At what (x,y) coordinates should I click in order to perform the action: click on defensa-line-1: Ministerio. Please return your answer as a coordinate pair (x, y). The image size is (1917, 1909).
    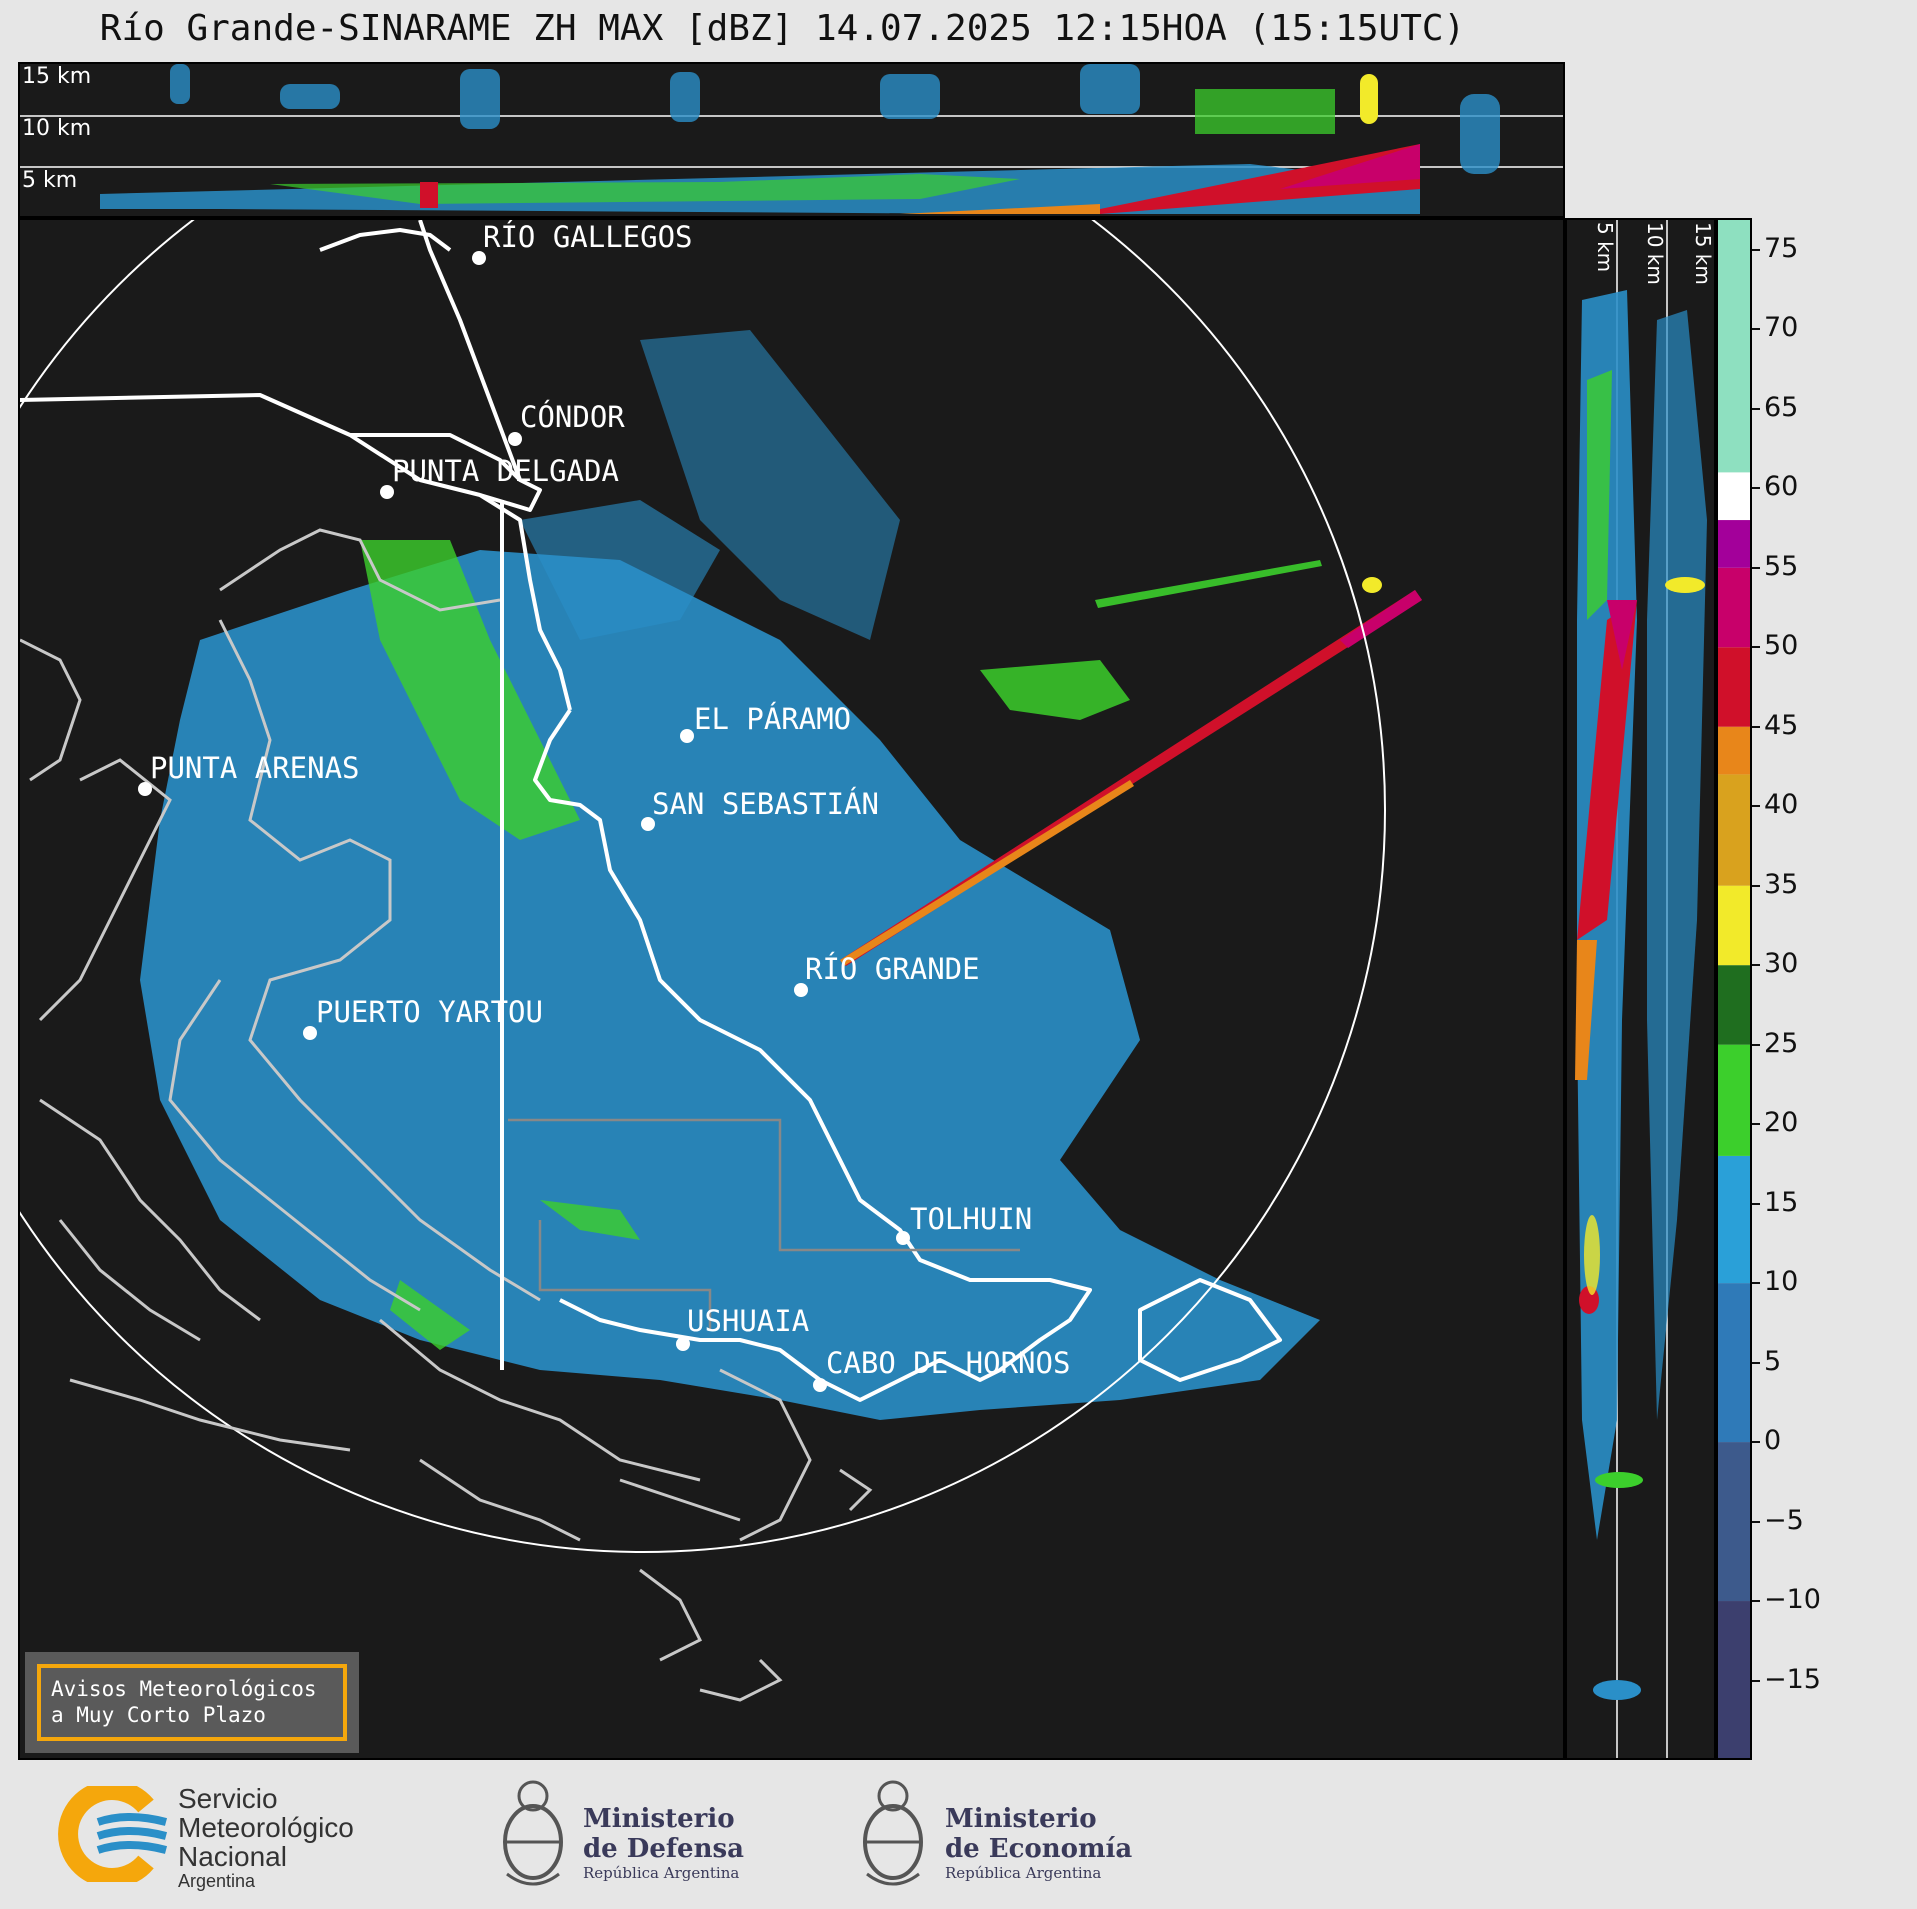
    Looking at the image, I should click on (659, 1819).